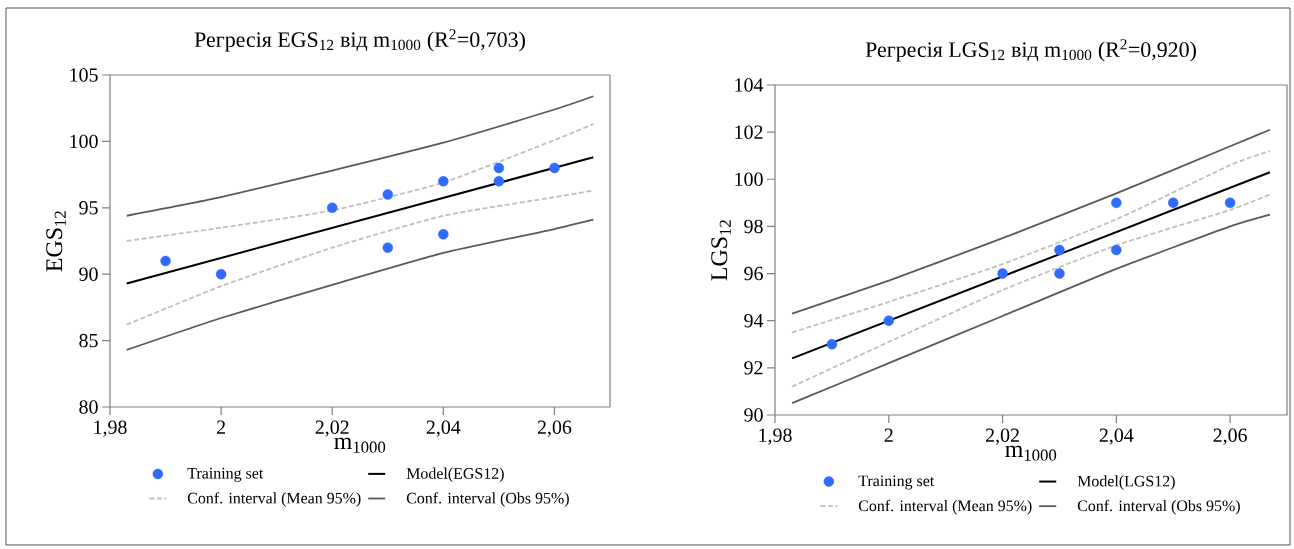 The image size is (1294, 549). What do you see at coordinates (1030, 50) in the screenshot?
I see `chart-title: Регресія LGS$_{12}$ від m$_{1000}$ (R$^{2}$=0,920)` at bounding box center [1030, 50].